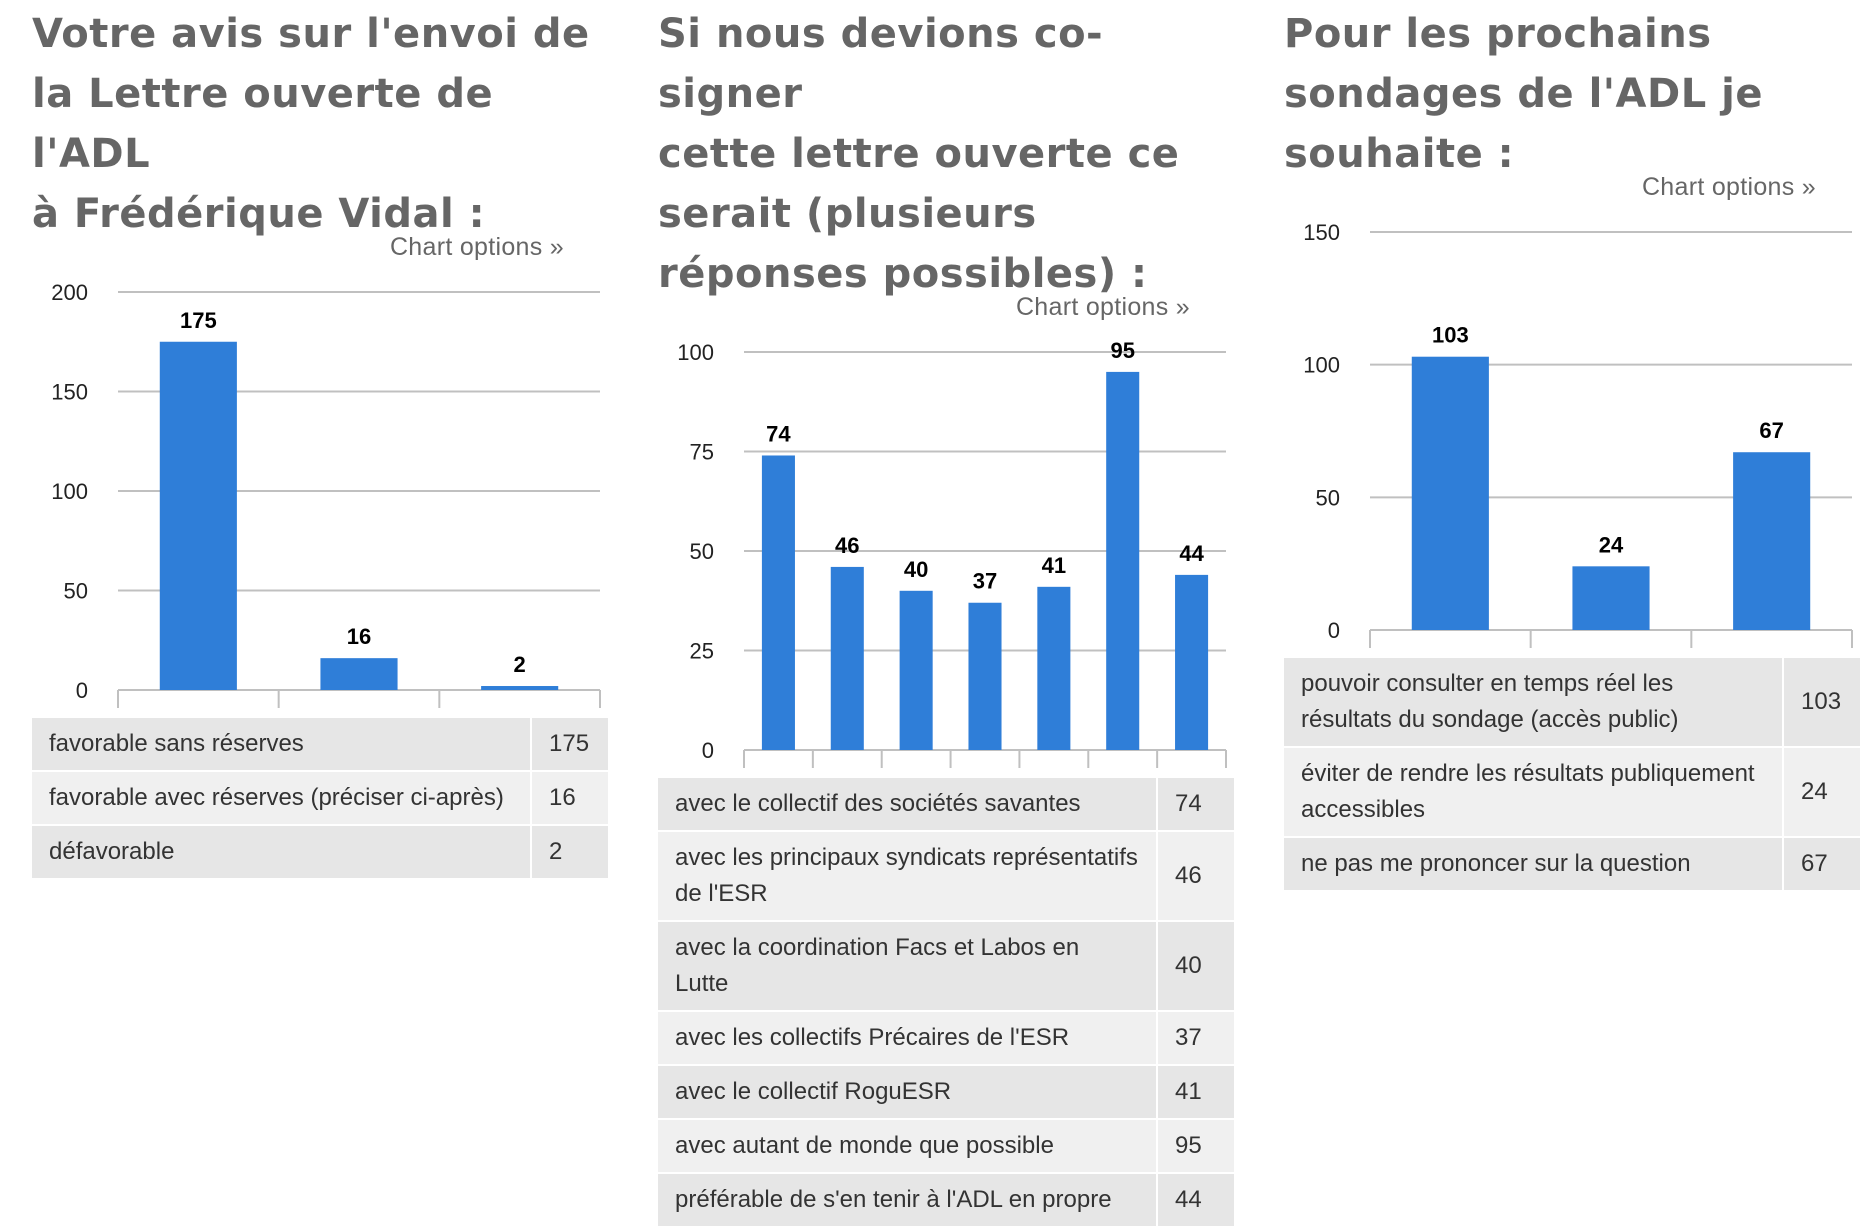 This screenshot has height=1228, width=1864. What do you see at coordinates (1822, 792) in the screenshot?
I see `answer-count: 24` at bounding box center [1822, 792].